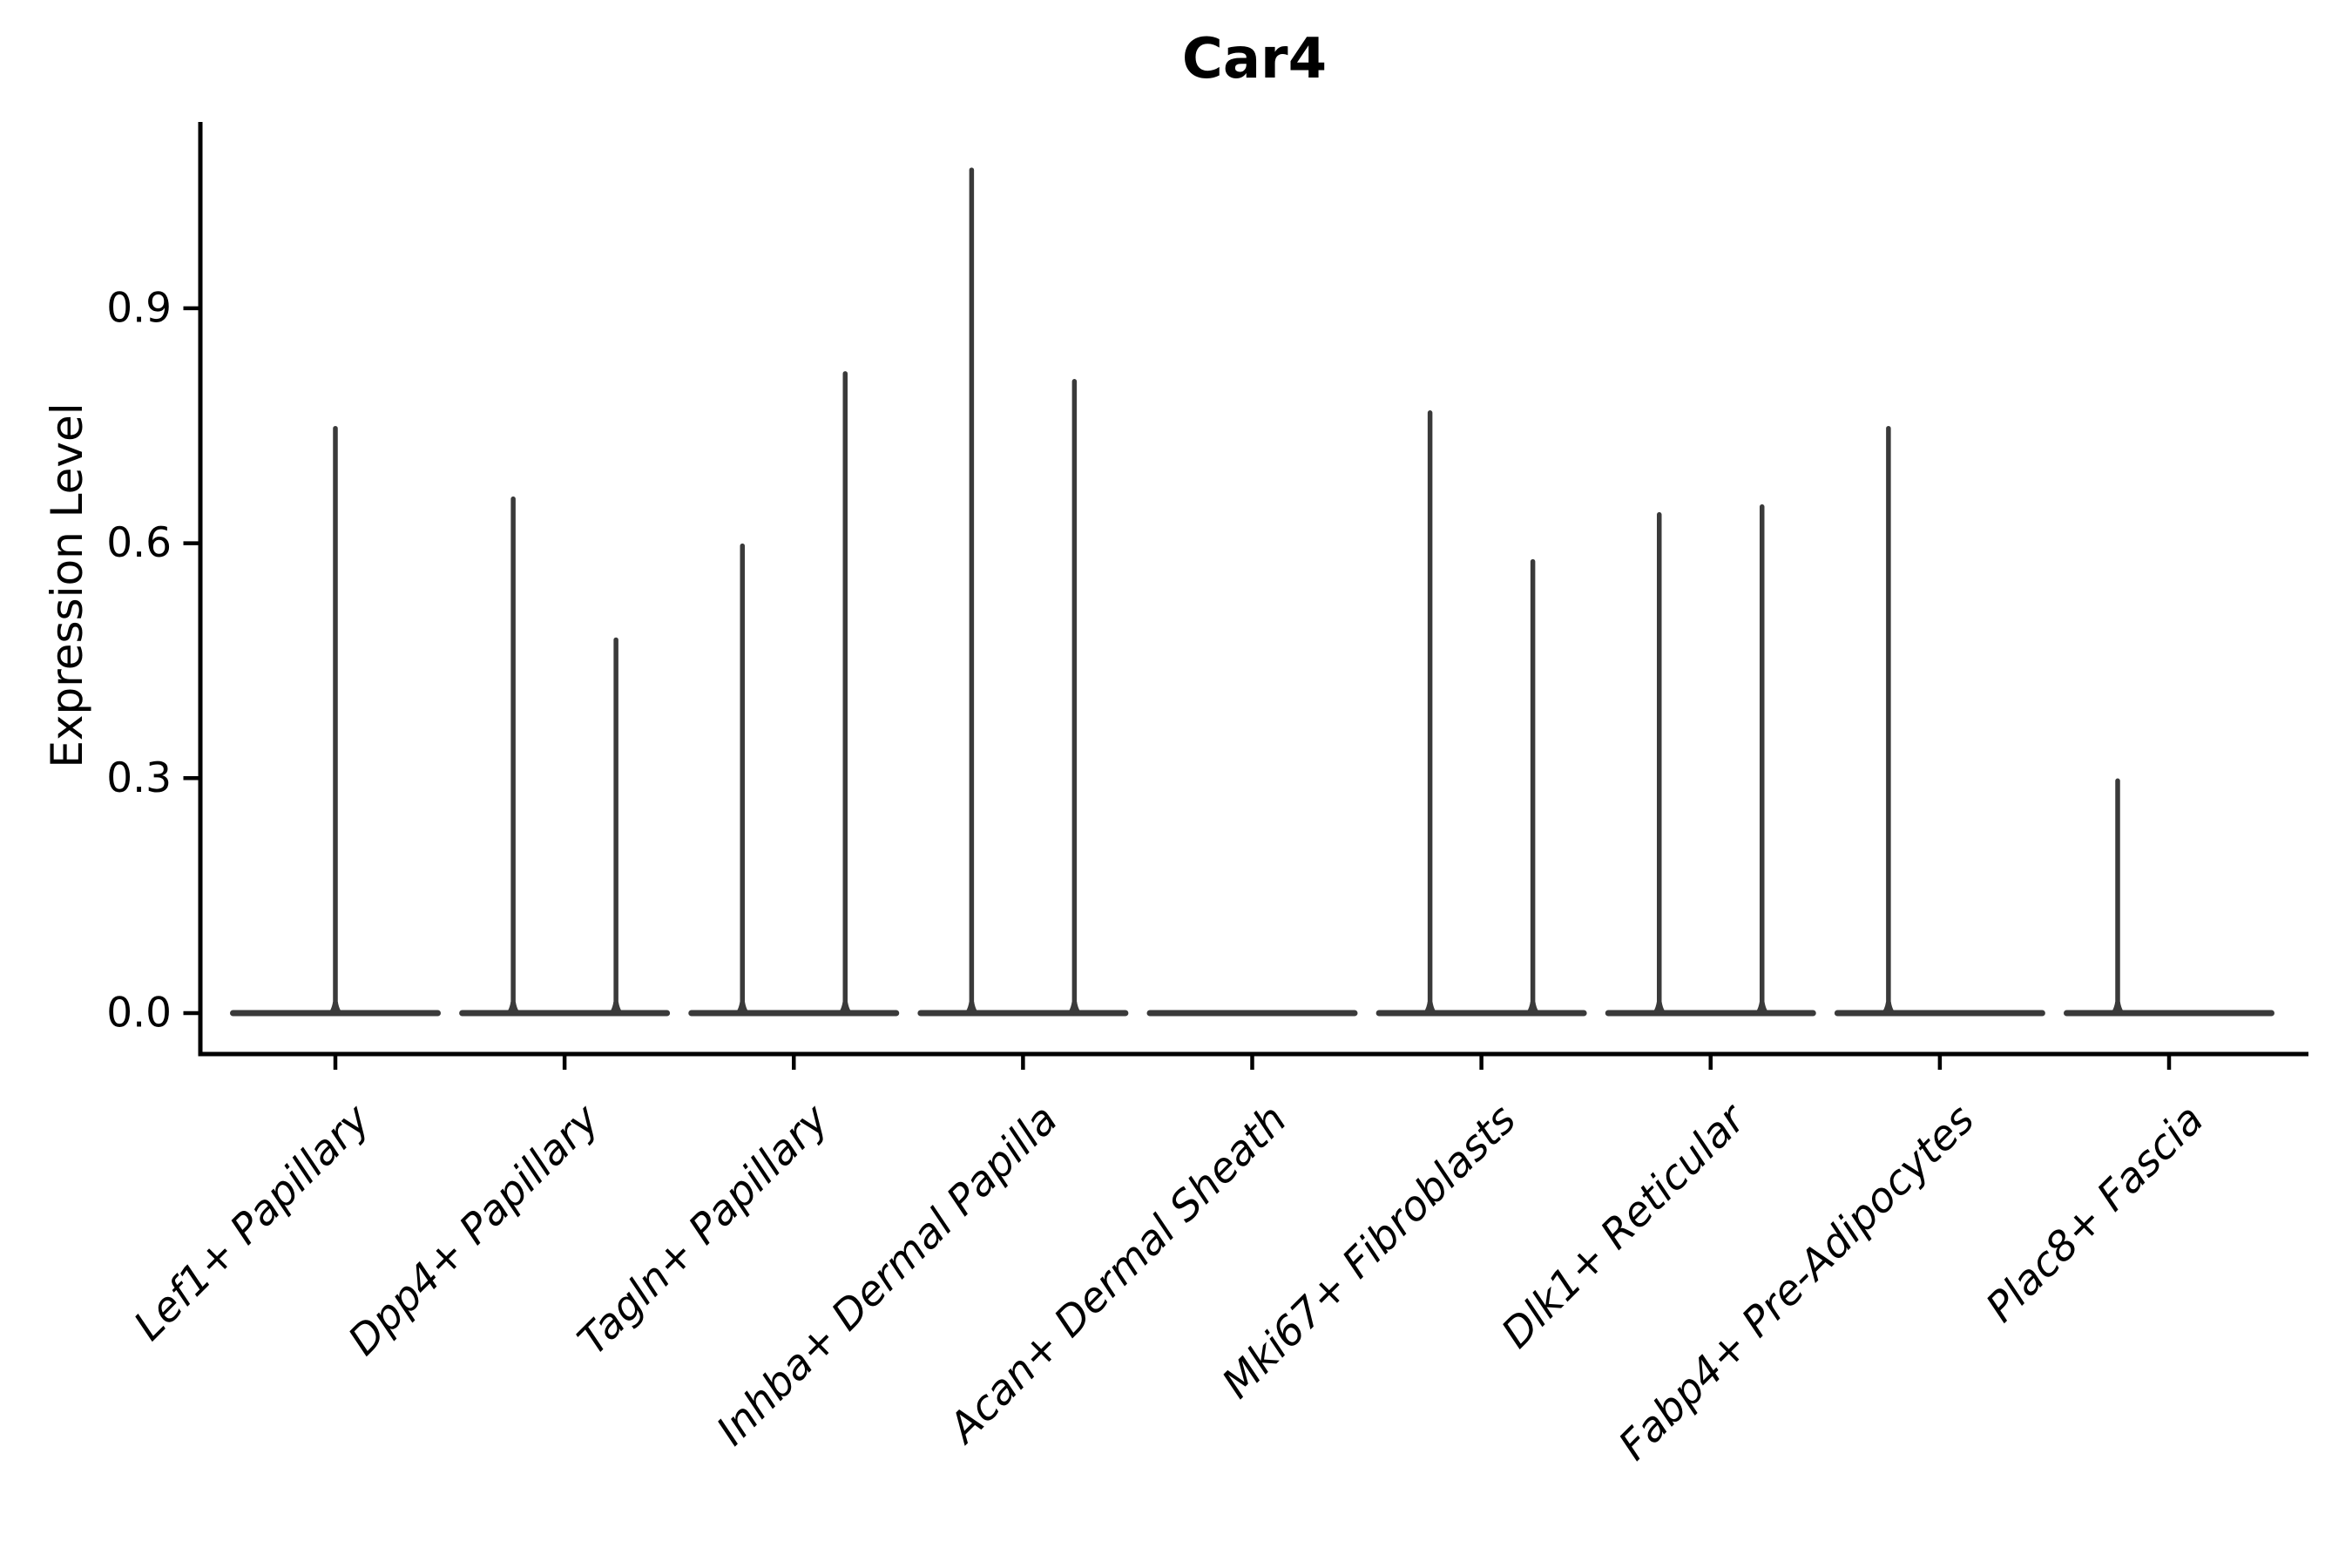 This screenshot has width=2352, height=1568. I want to click on y-tick-label: 0.9, so click(139, 308).